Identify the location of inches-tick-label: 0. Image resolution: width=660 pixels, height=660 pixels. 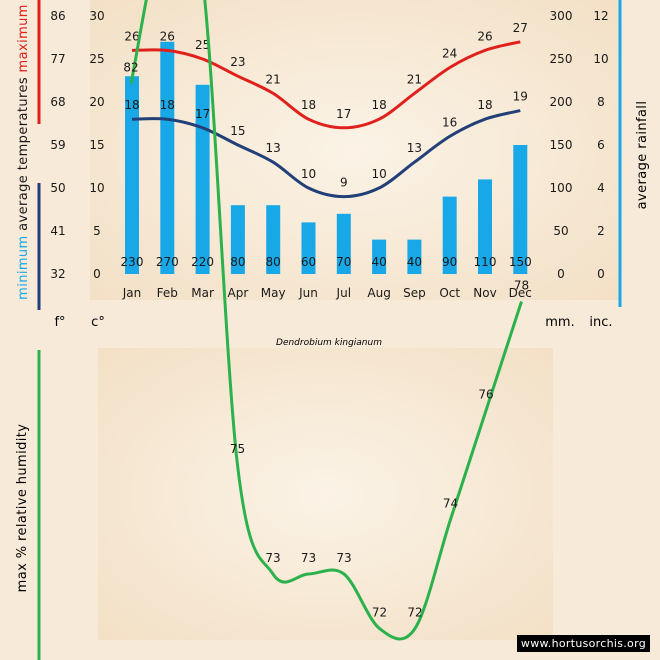
(601, 274).